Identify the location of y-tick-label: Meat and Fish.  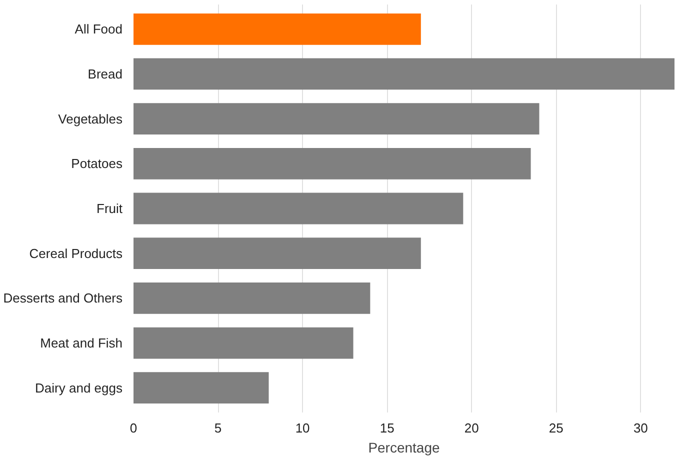
(81, 343).